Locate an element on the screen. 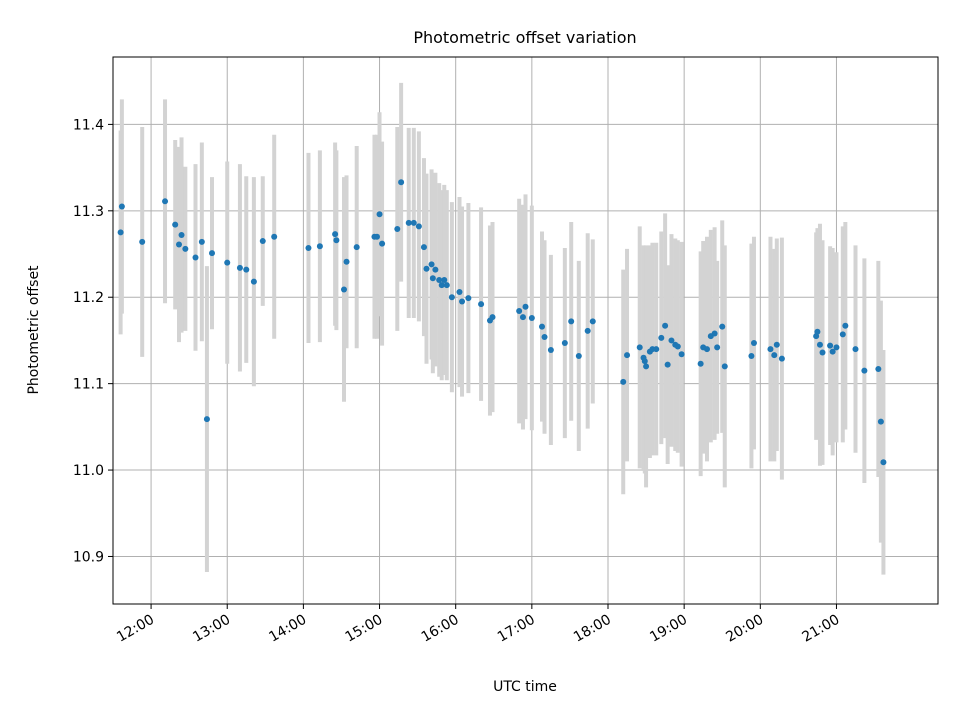  x-axis-label: UTC time is located at coordinates (525, 687).